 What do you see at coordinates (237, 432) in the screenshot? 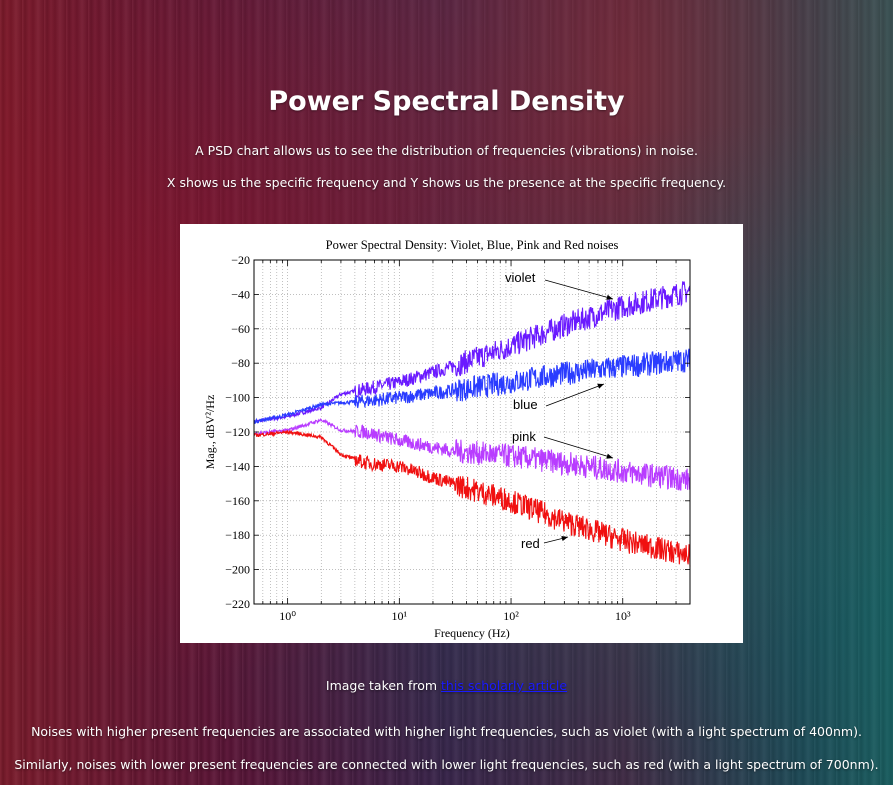
I see `y-tick-label: −120` at bounding box center [237, 432].